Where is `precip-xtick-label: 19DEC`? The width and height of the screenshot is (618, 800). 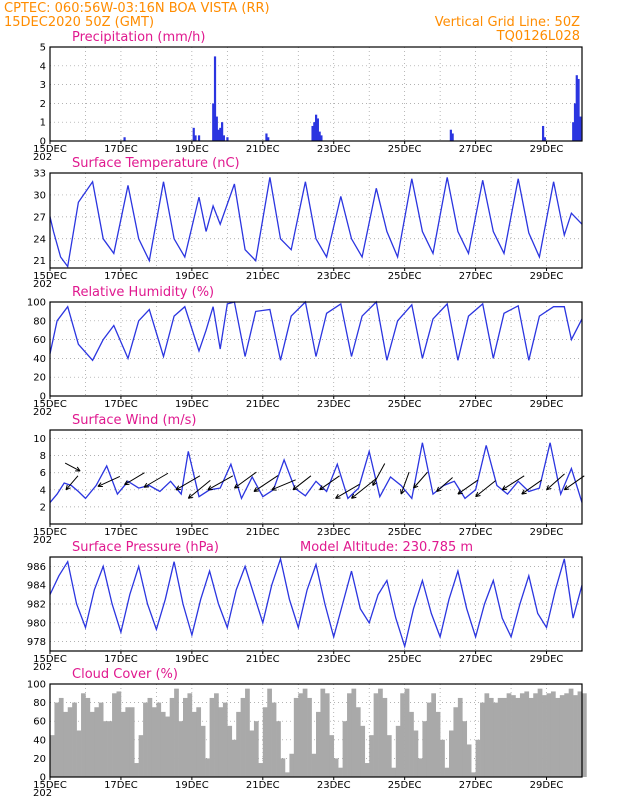 precip-xtick-label: 19DEC is located at coordinates (192, 149).